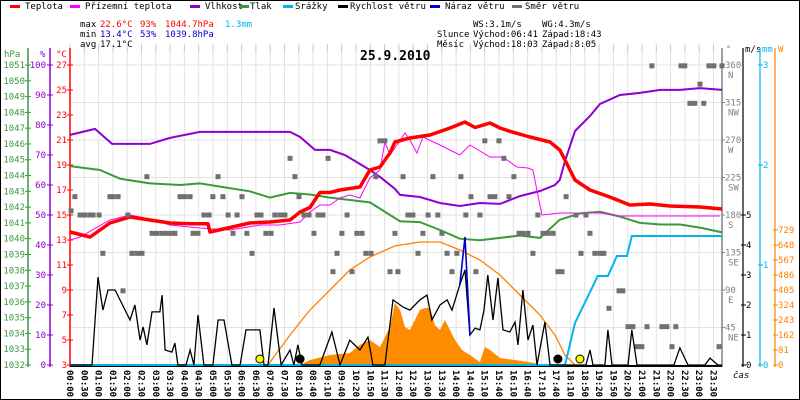 The image size is (800, 400). What do you see at coordinates (75, 6) in the screenshot?
I see `legend-swatch-apparent-temperature` at bounding box center [75, 6].